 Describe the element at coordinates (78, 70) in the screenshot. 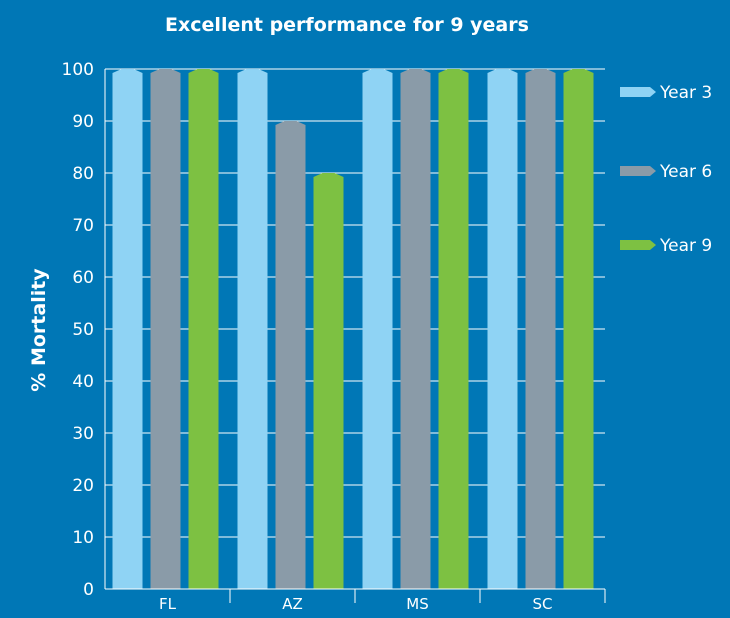

I see `y-tick-label: 100` at that location.